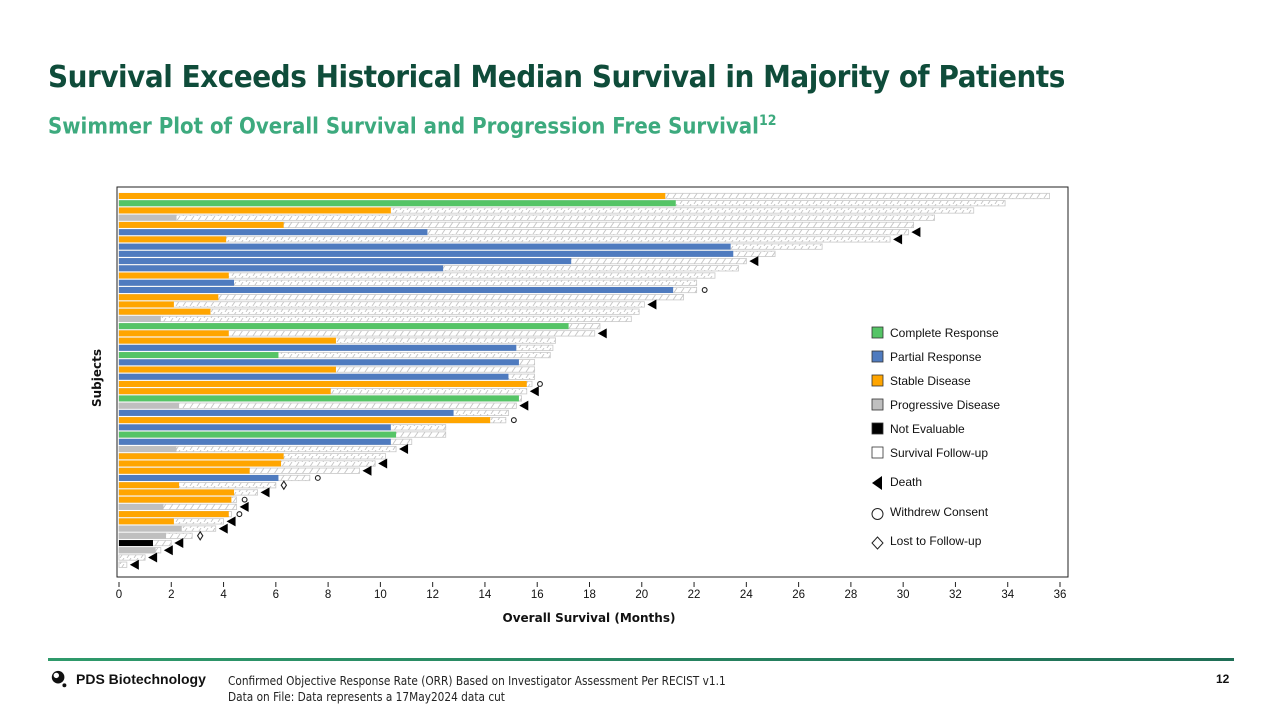 The height and width of the screenshot is (720, 1280). What do you see at coordinates (328, 595) in the screenshot?
I see `x-tick-label: 8` at bounding box center [328, 595].